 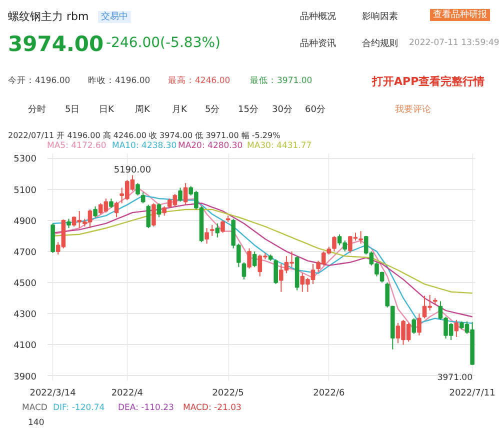 I want to click on text: 日K, so click(x=106, y=110).